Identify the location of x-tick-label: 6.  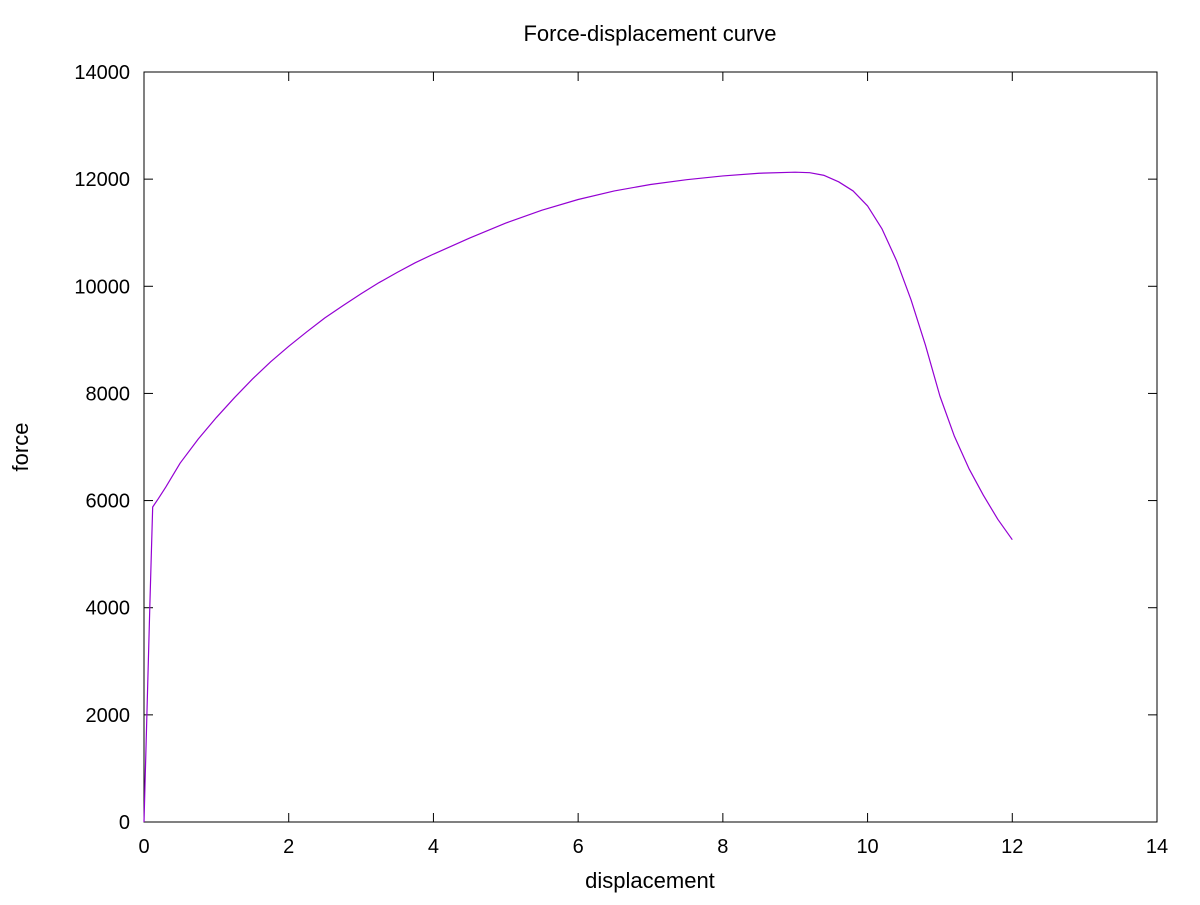
(578, 847).